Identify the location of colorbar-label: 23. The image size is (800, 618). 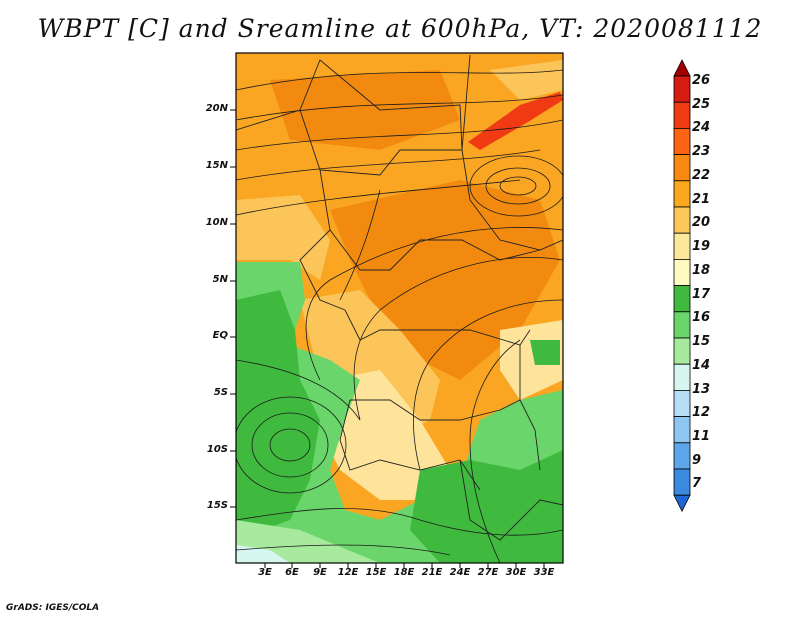
(701, 152).